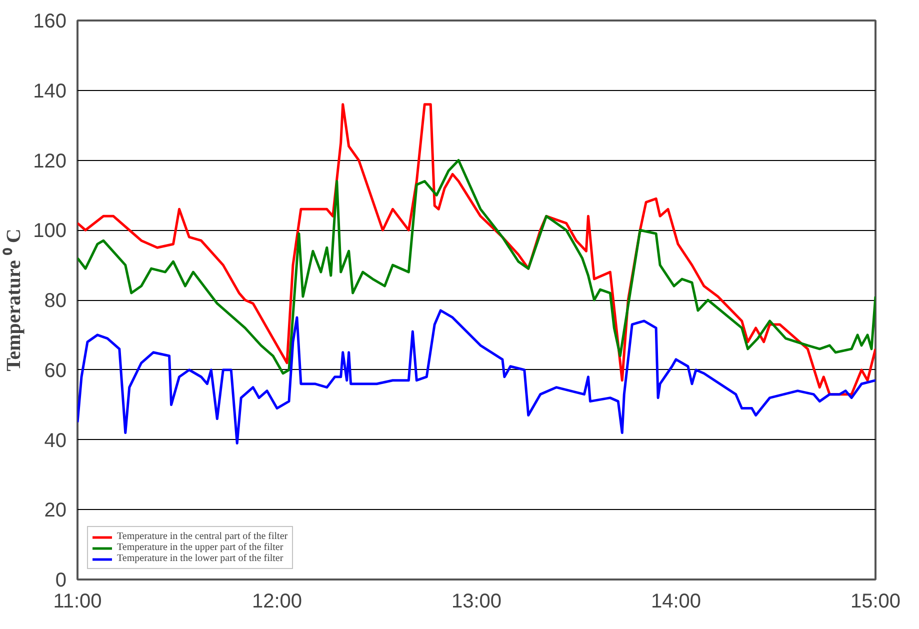 This screenshot has height=629, width=919. Describe the element at coordinates (875, 601) in the screenshot. I see `x-tick-label: 15:00` at that location.